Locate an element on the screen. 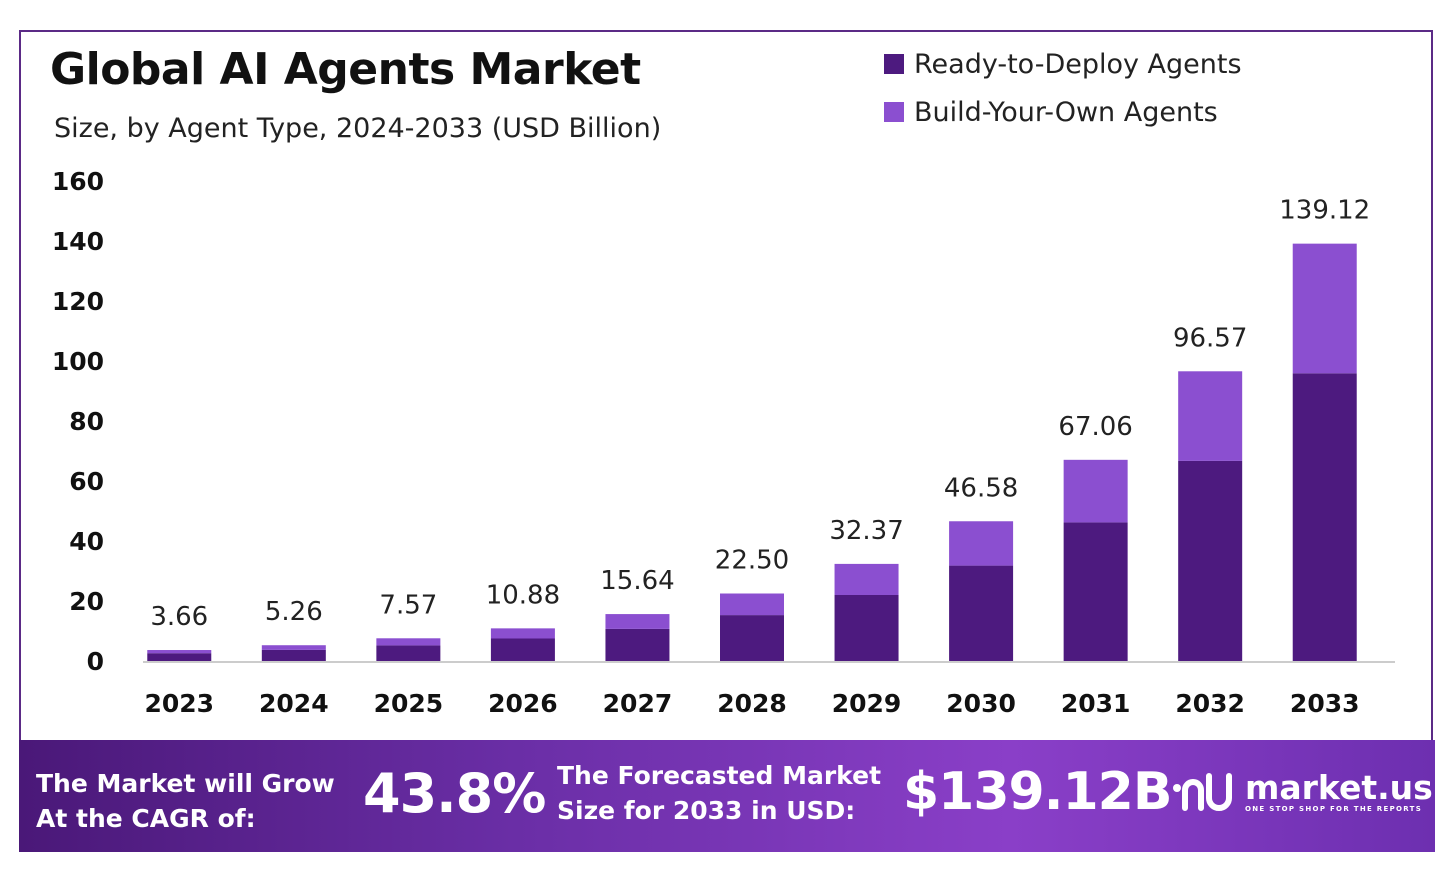  y-tick-label: 160 is located at coordinates (78, 181).